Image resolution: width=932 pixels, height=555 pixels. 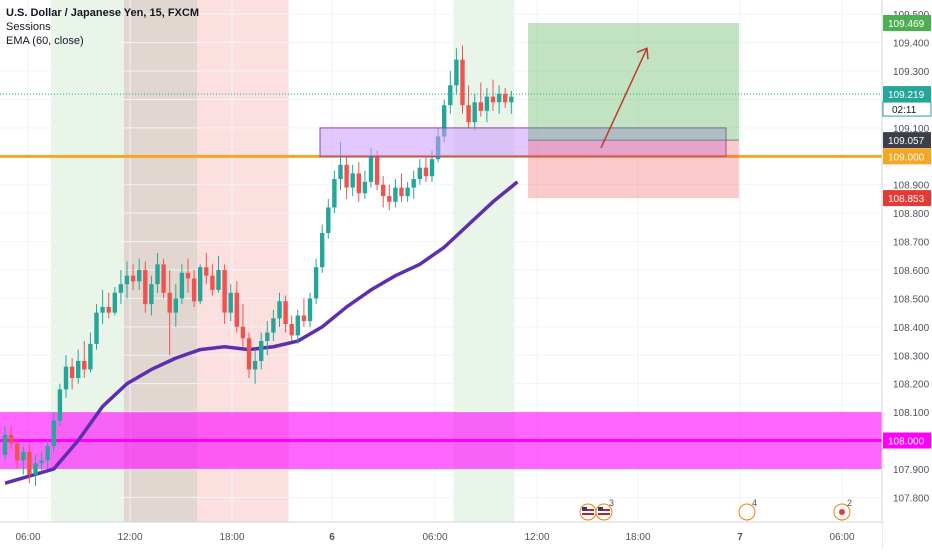 I want to click on economic-events: 3 4 2, so click(x=715, y=509).